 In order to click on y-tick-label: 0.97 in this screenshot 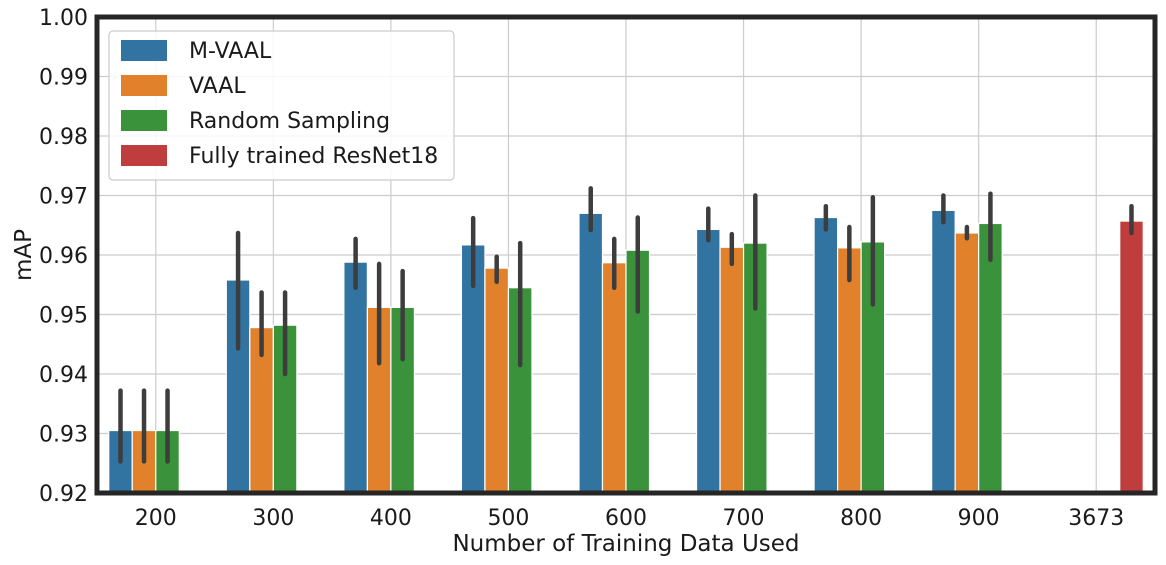, I will do `click(63, 197)`.